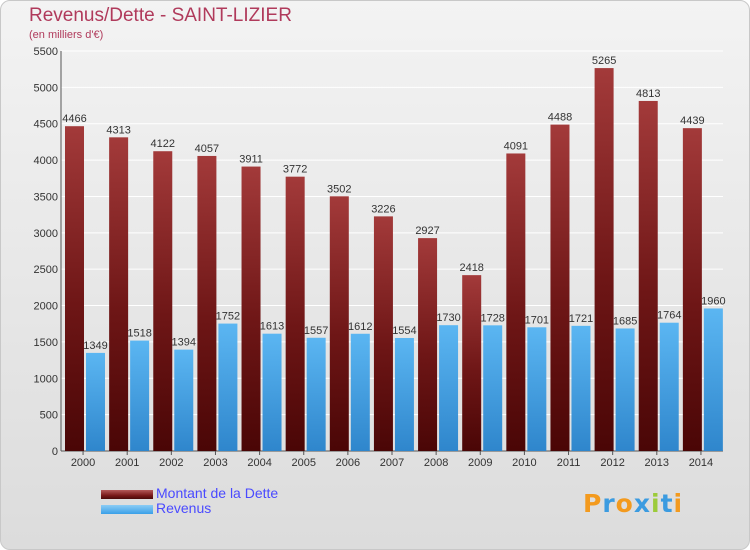 Image resolution: width=750 pixels, height=550 pixels. Describe the element at coordinates (392, 463) in the screenshot. I see `x-tick-label: 2007` at that location.